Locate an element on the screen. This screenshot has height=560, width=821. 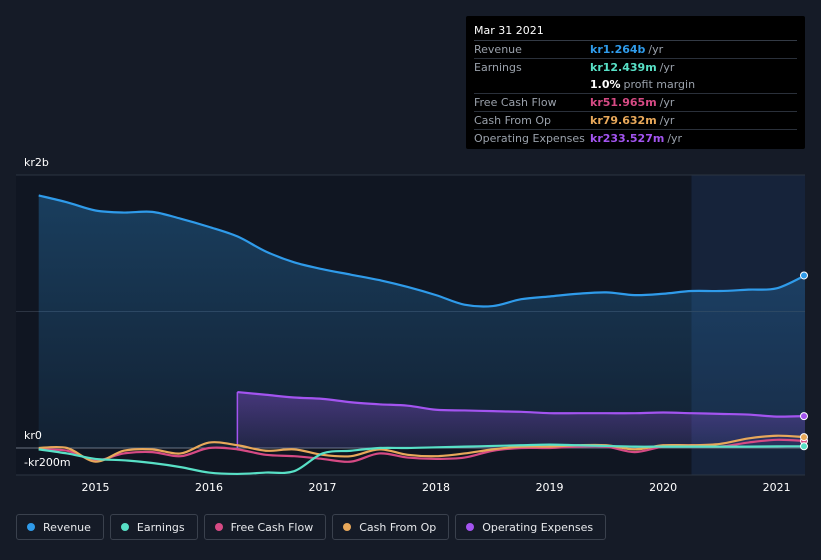
tooltip-row-value: kr1.264b is located at coordinates (618, 49).